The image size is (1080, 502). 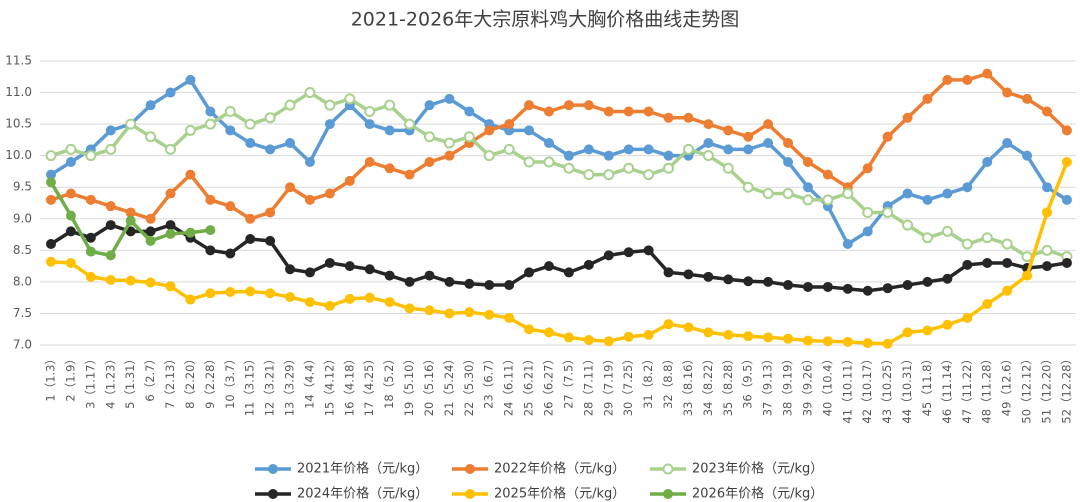 What do you see at coordinates (489, 381) in the screenshot?
I see `x-tick-label: 23（6.7）` at bounding box center [489, 381].